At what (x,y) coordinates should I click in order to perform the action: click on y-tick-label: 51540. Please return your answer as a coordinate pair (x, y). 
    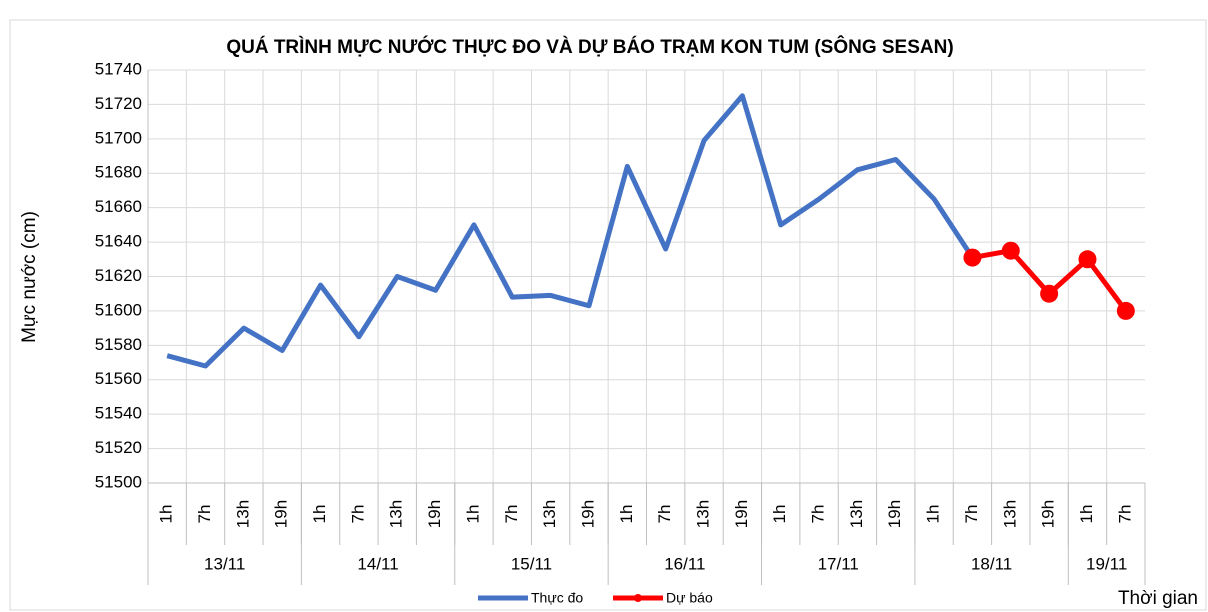
    Looking at the image, I should click on (118, 413).